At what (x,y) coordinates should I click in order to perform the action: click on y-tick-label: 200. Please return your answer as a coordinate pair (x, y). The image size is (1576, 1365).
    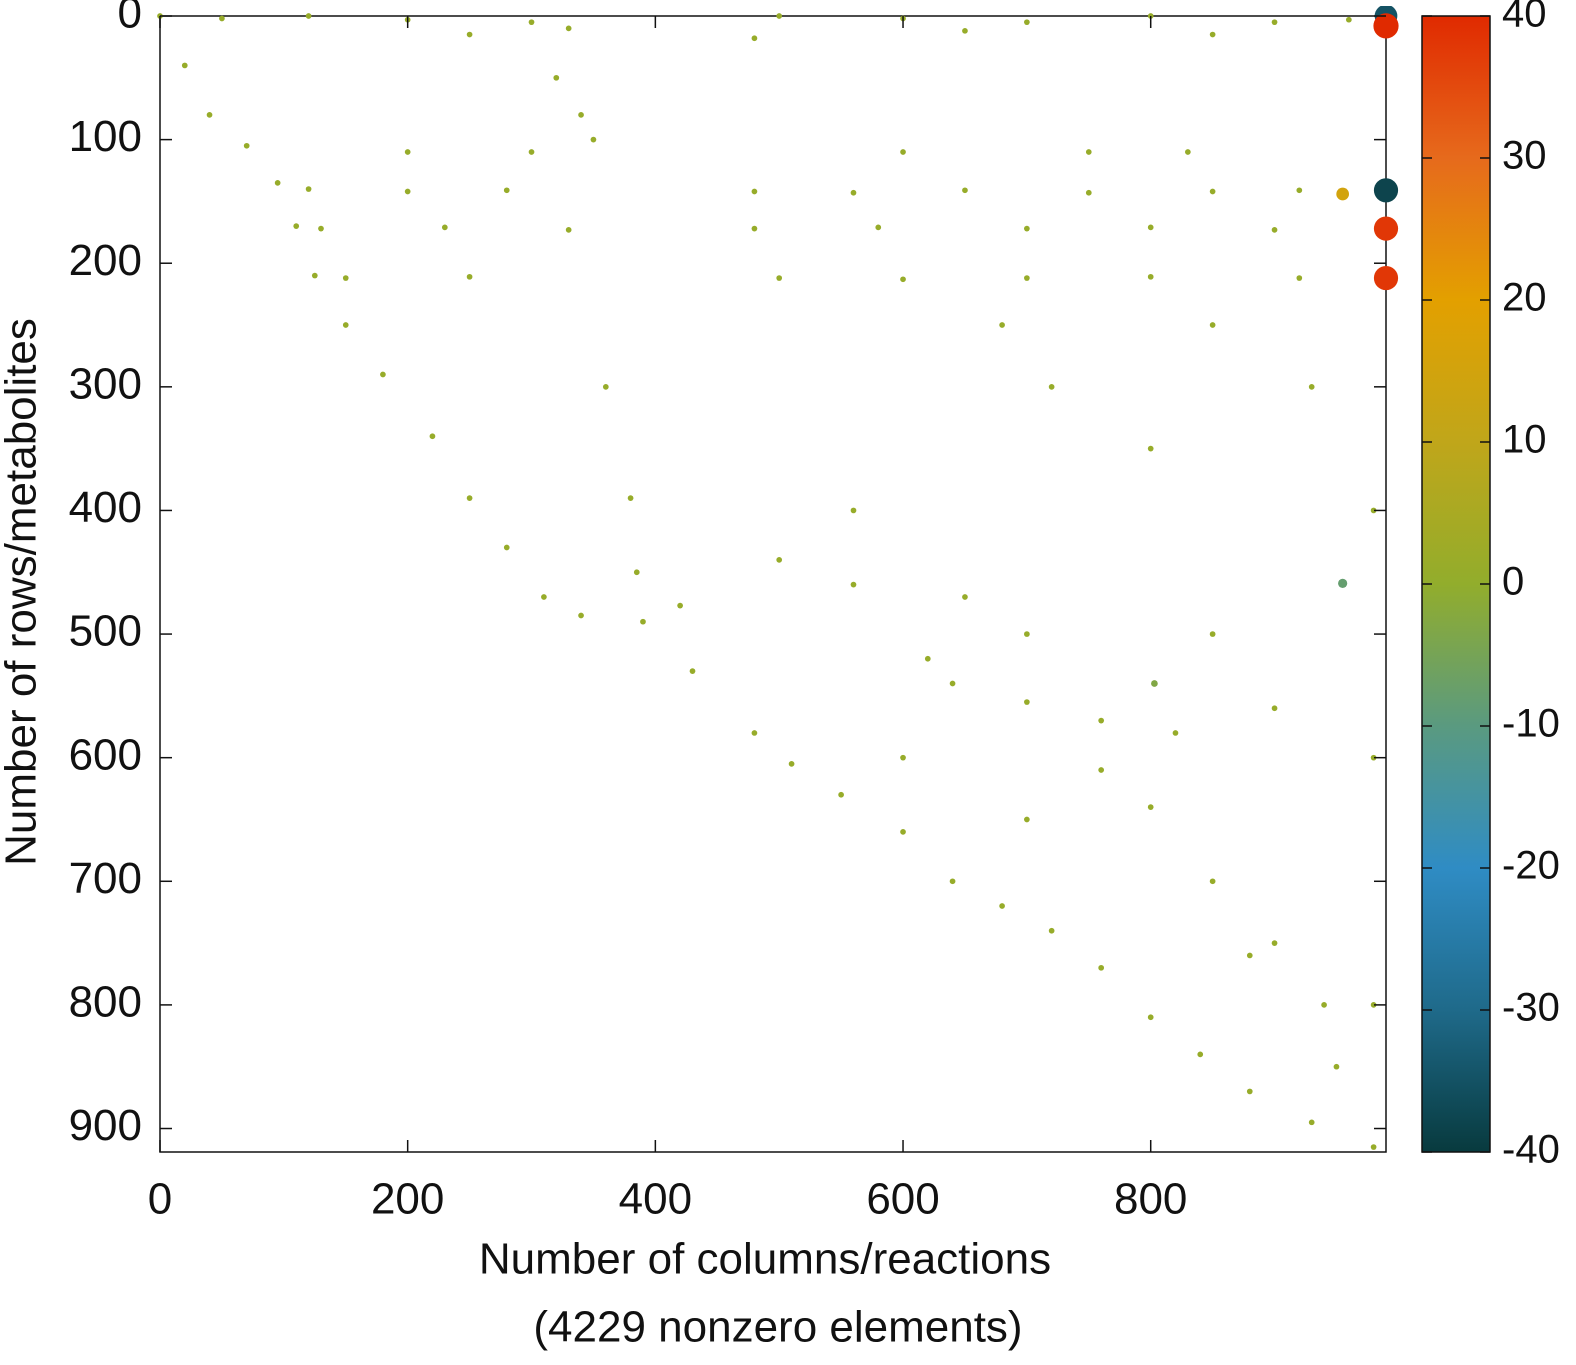
    Looking at the image, I should click on (105, 260).